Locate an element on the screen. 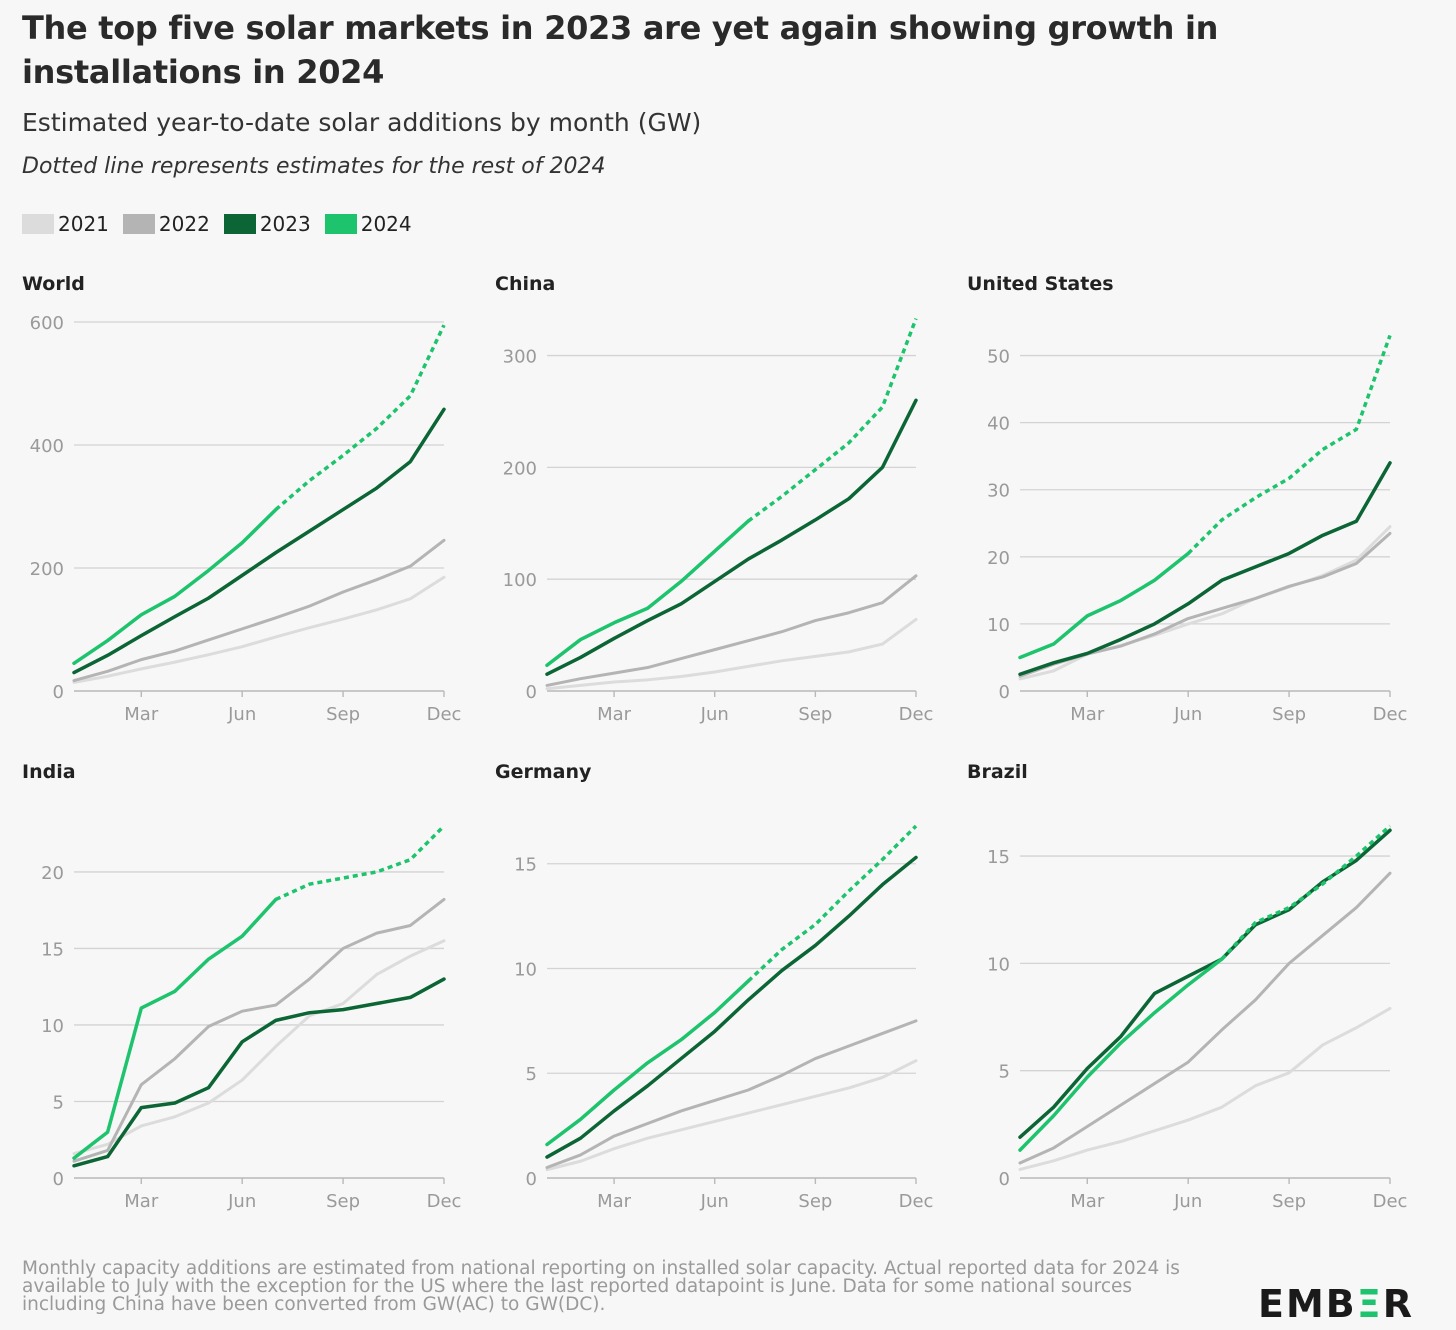 The image size is (1456, 1330). legend-item-2021: 2021 is located at coordinates (65, 224).